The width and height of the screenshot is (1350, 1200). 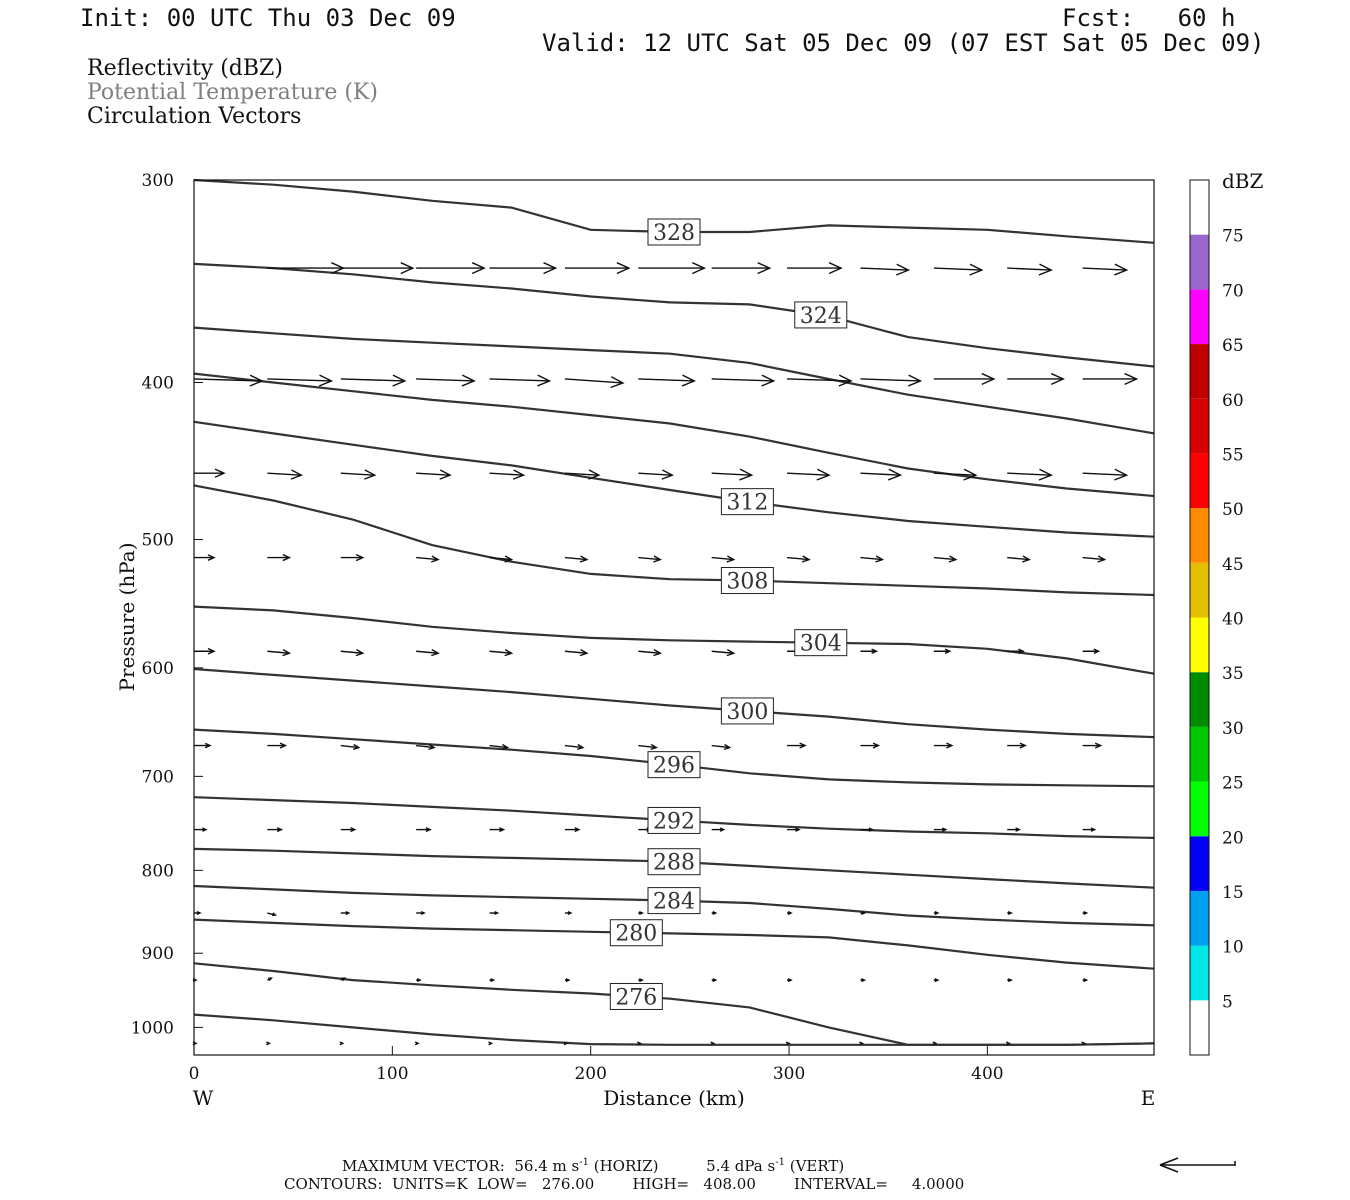 What do you see at coordinates (821, 643) in the screenshot?
I see `contour-label-304: 304` at bounding box center [821, 643].